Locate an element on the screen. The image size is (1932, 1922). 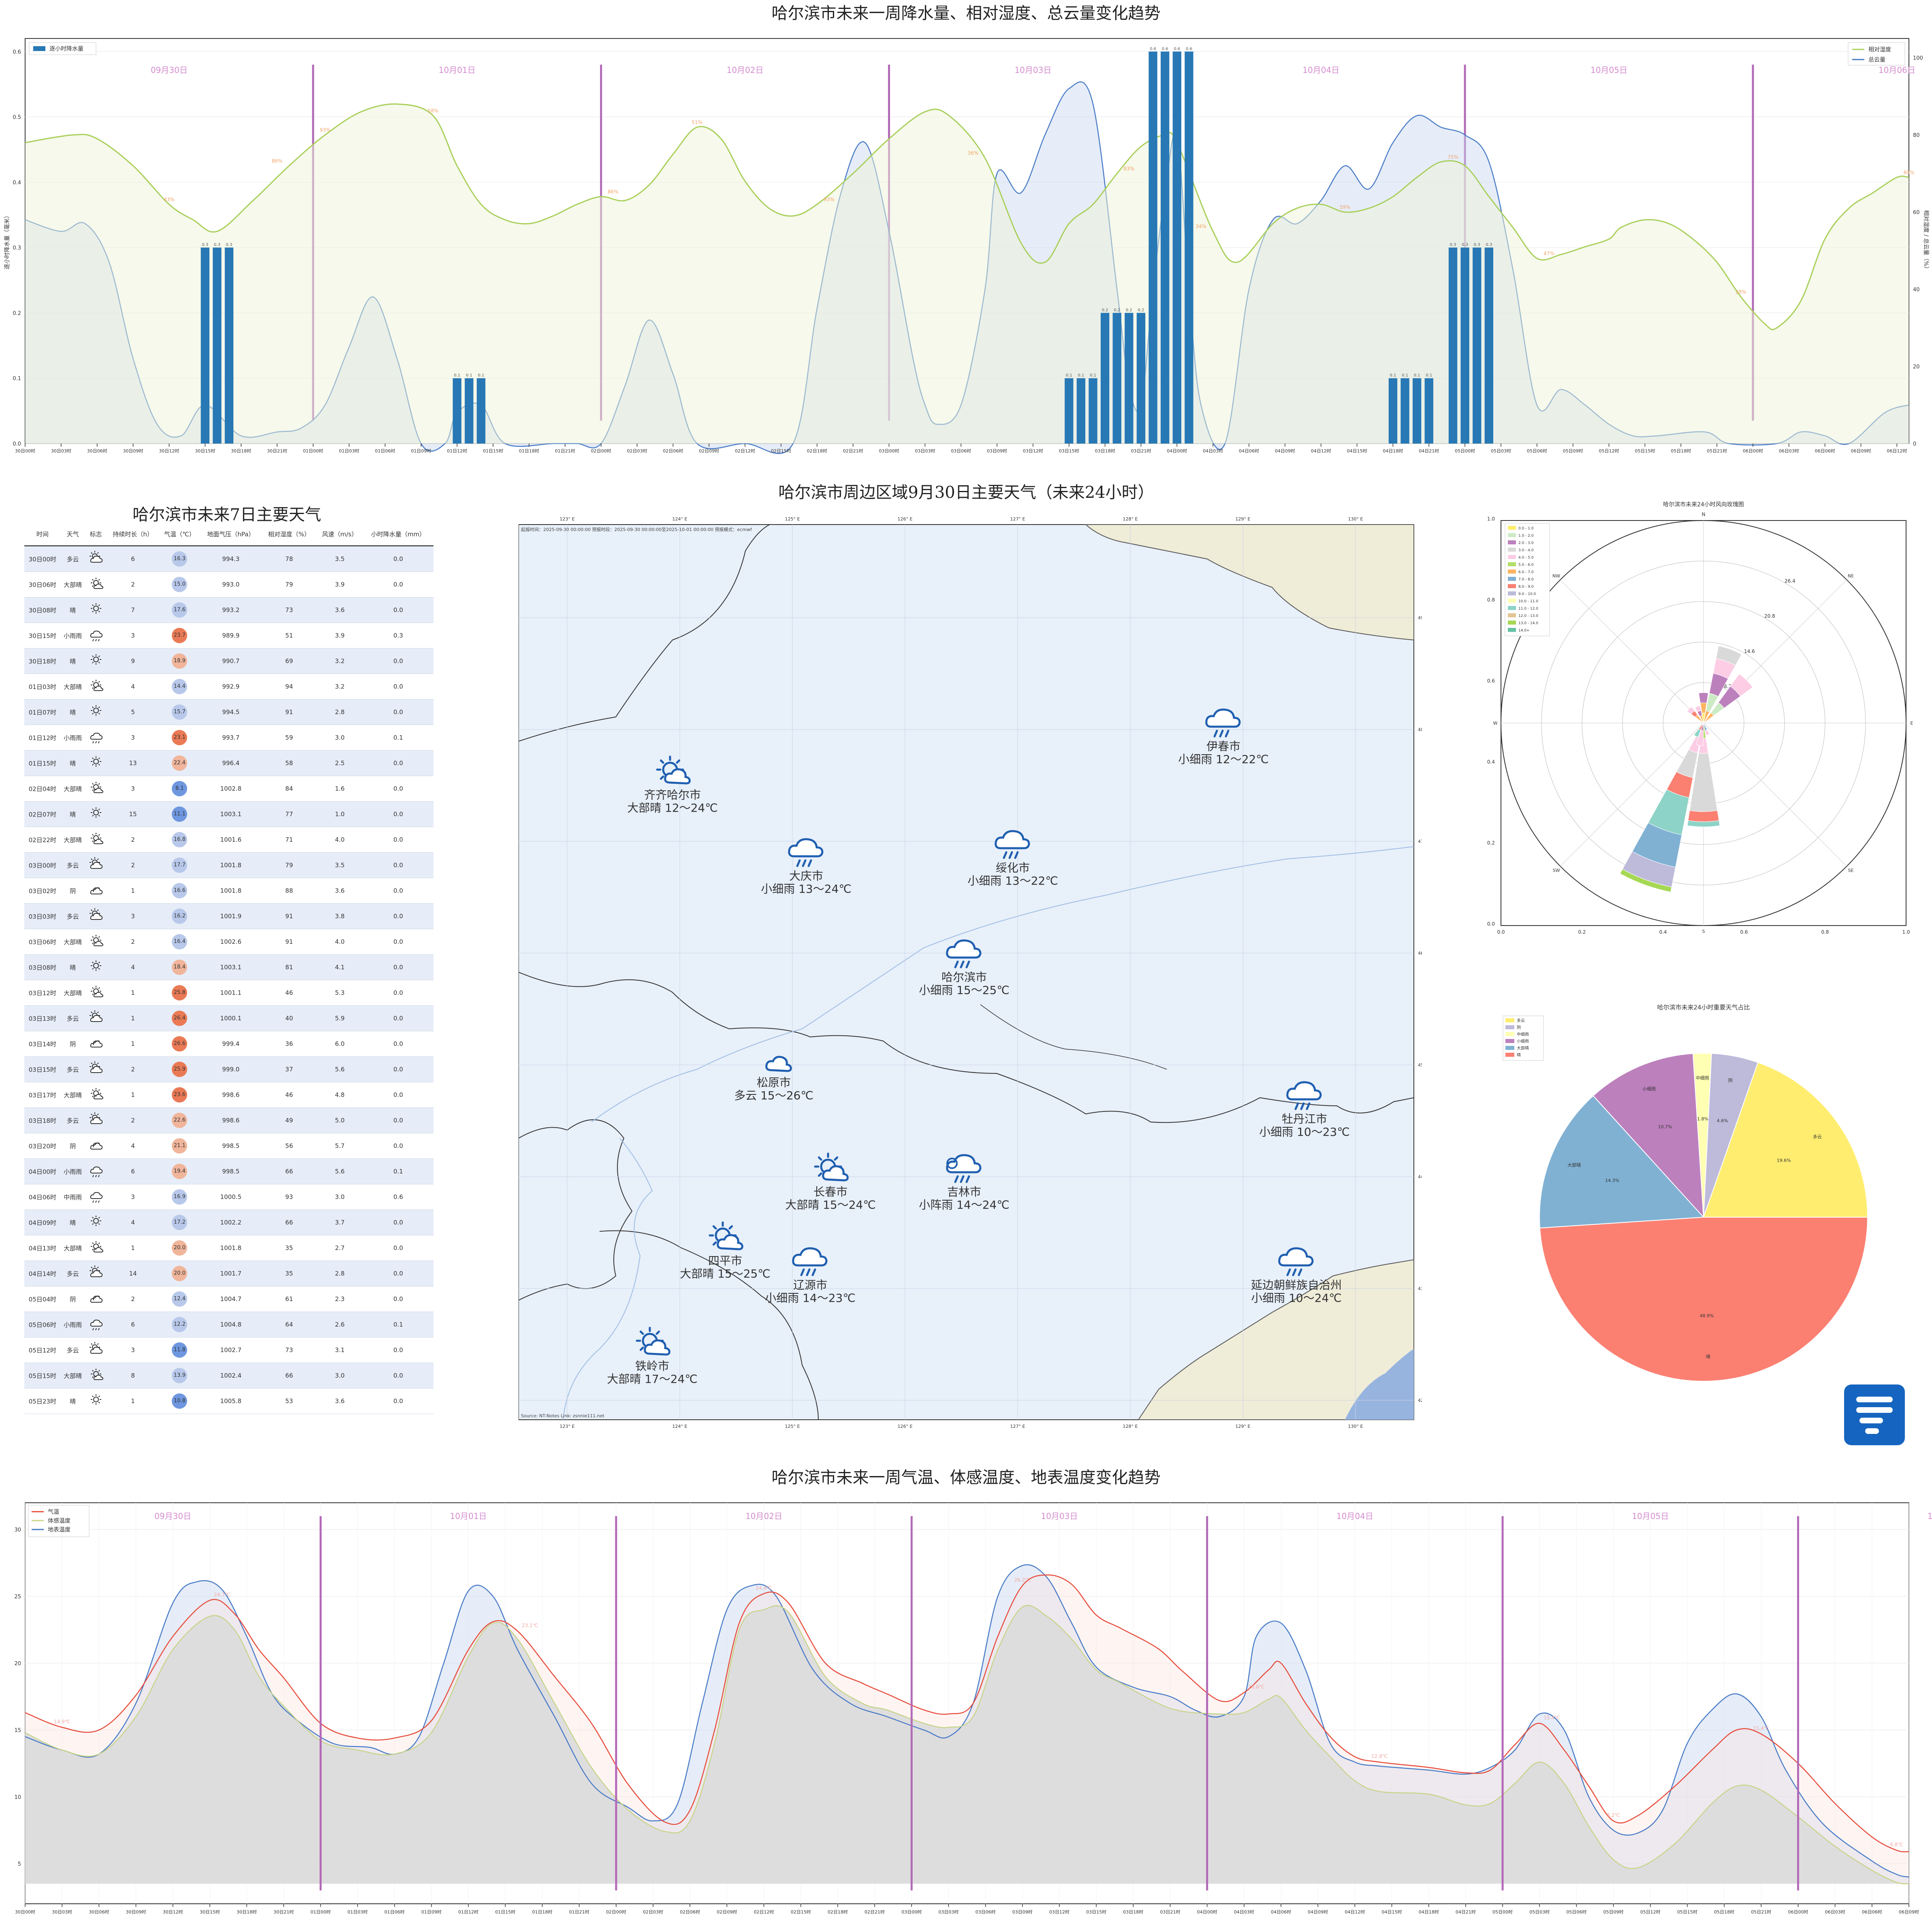
temp-data-label: 26.2℃ is located at coordinates (1022, 1580).